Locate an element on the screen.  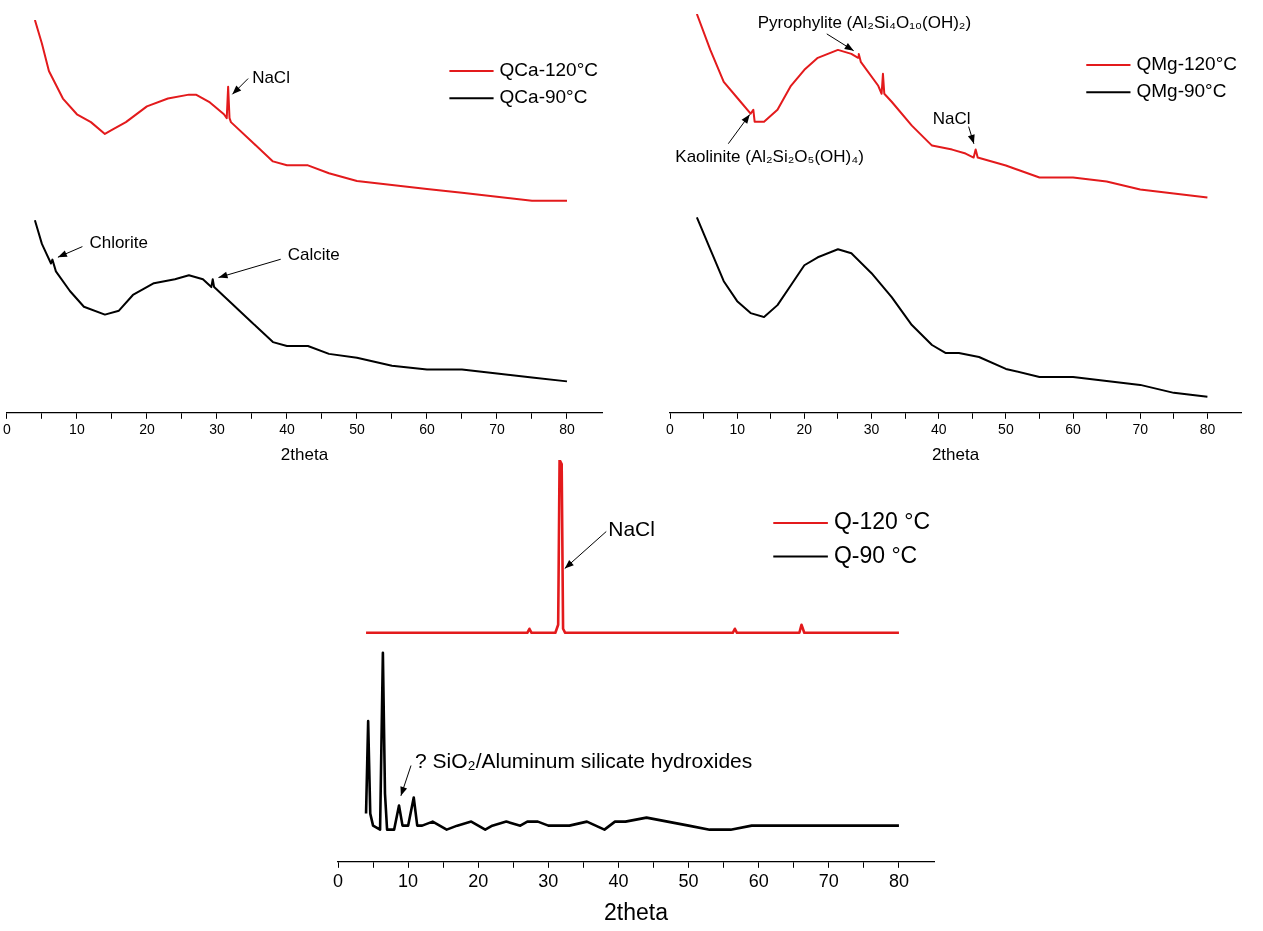
annotation: Chlorite is located at coordinates (118, 242).